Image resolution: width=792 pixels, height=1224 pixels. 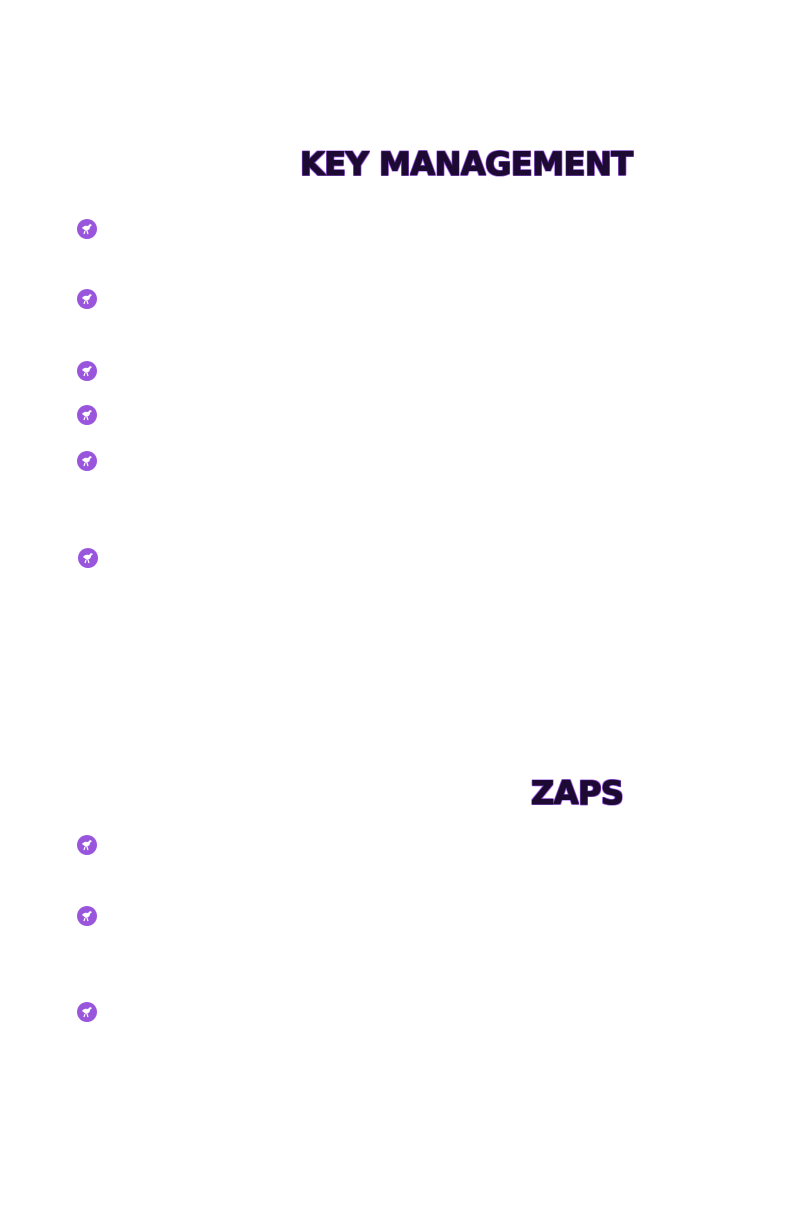 I want to click on zaps-heading: ZAPS, so click(x=578, y=793).